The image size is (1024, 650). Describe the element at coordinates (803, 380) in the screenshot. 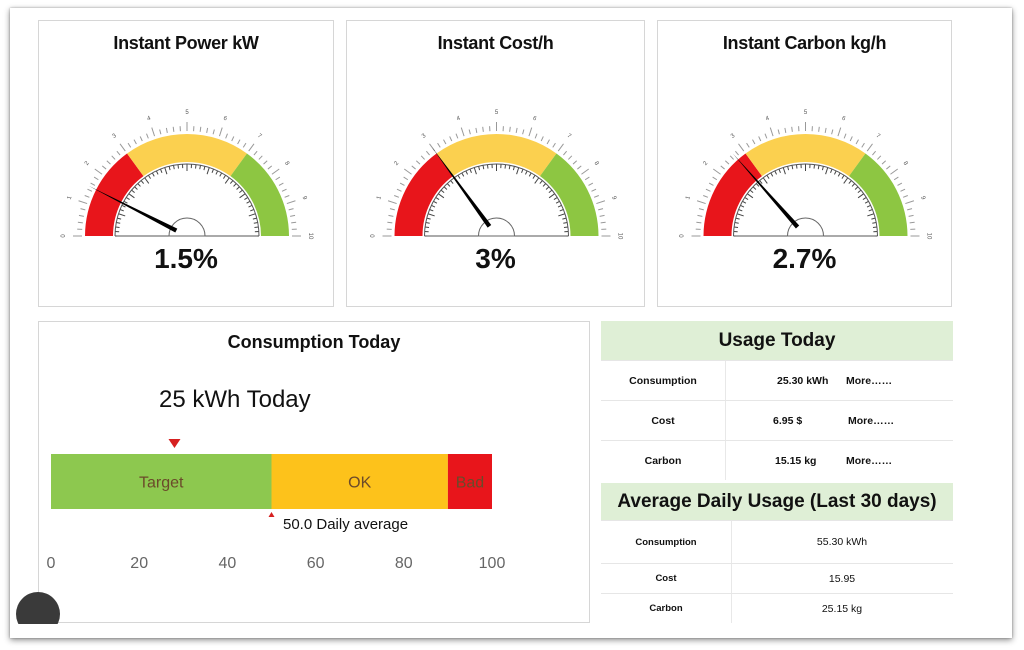

I see `usage-value: 25.30 kWh` at that location.